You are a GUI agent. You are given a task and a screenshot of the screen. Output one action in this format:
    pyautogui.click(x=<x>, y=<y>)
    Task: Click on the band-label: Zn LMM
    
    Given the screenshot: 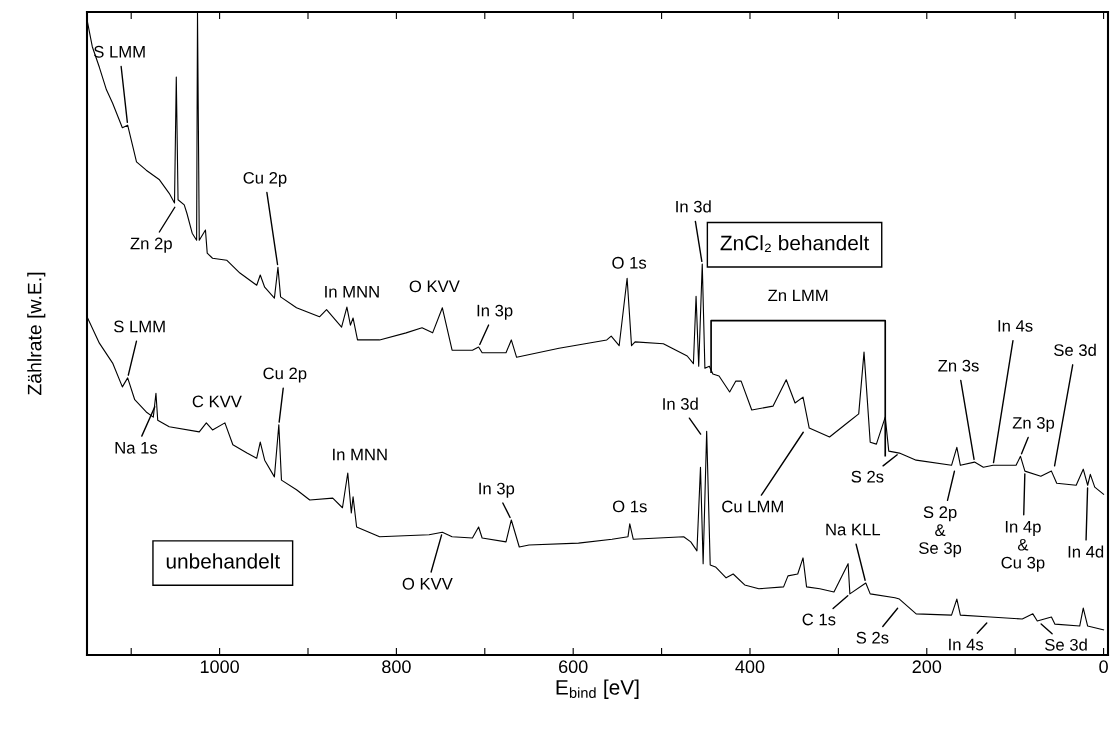 What is the action you would take?
    pyautogui.click(x=798, y=295)
    